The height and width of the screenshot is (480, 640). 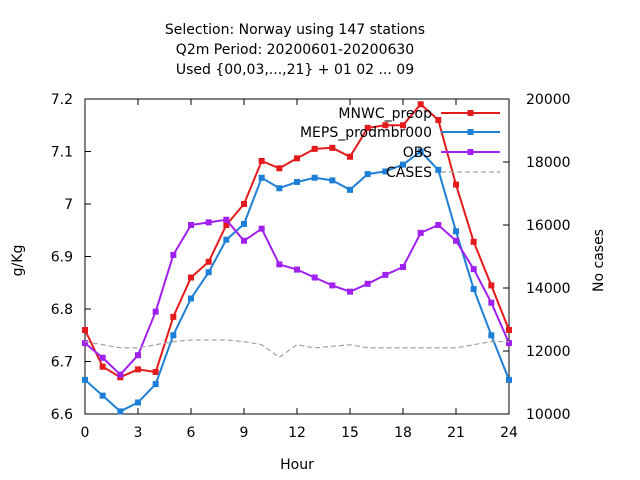 I want to click on y-axis-label: g/Kg, so click(x=18, y=261).